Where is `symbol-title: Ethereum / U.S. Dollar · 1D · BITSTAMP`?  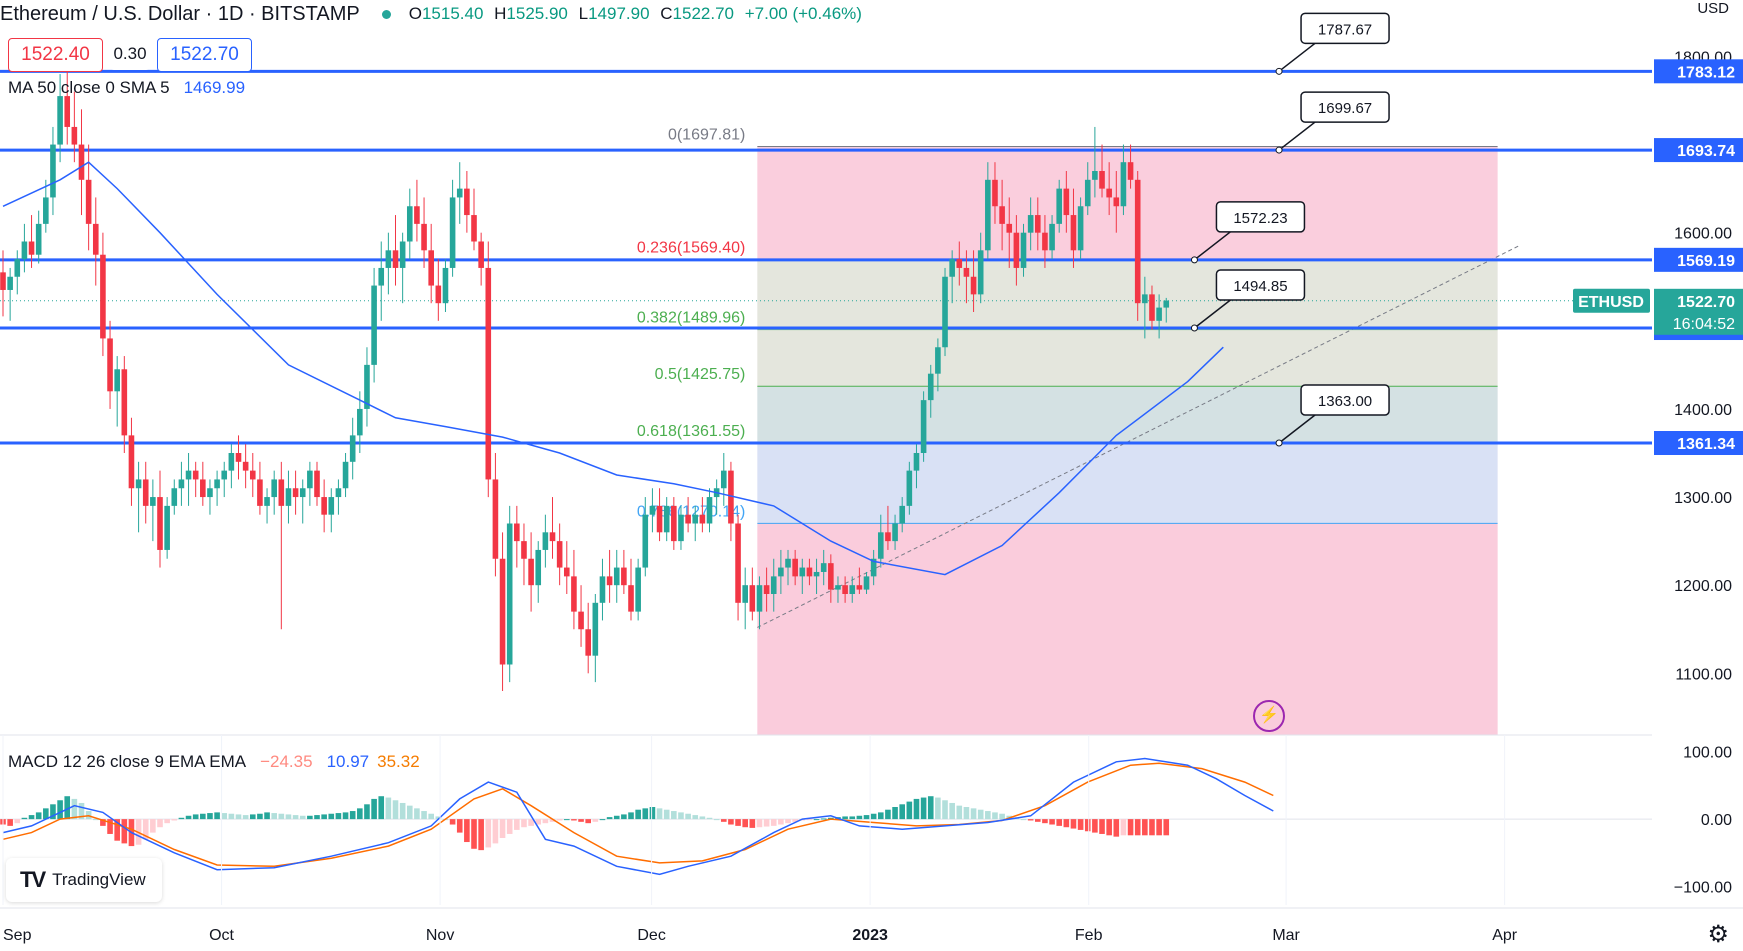 symbol-title: Ethereum / U.S. Dollar · 1D · BITSTAMP is located at coordinates (180, 13).